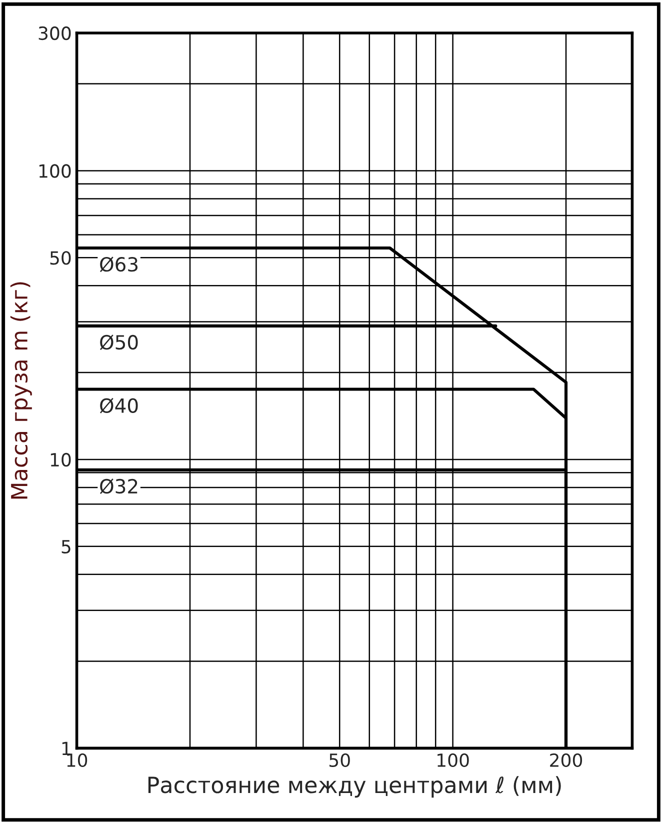  What do you see at coordinates (119, 406) in the screenshot?
I see `series-label: Ø40` at bounding box center [119, 406].